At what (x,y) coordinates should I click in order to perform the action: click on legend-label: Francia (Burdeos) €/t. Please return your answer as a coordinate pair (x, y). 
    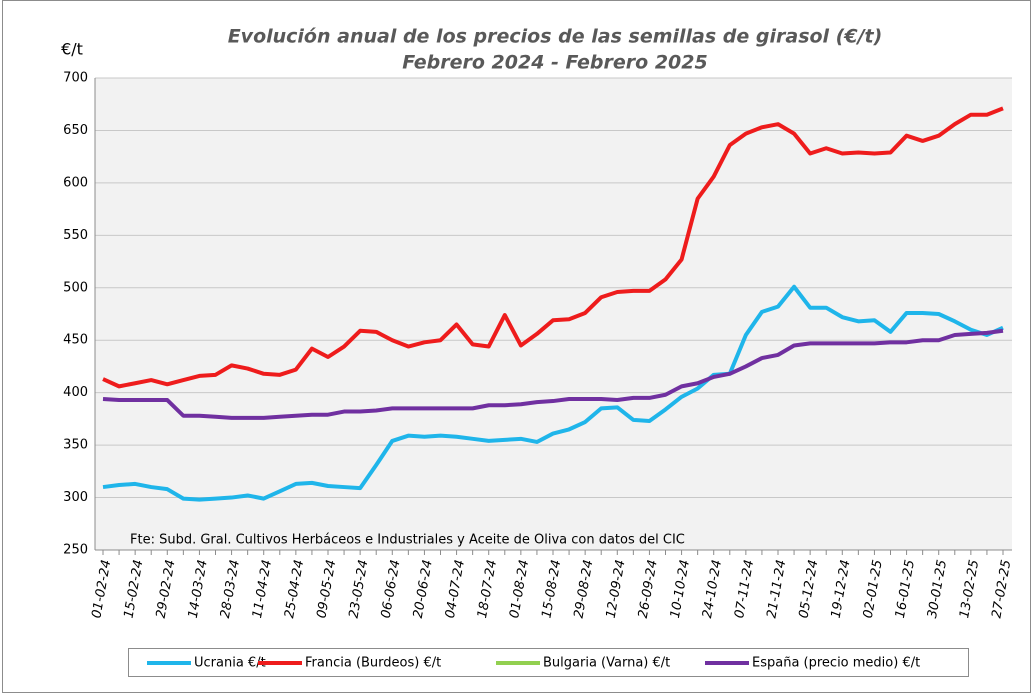
    Looking at the image, I should click on (373, 663).